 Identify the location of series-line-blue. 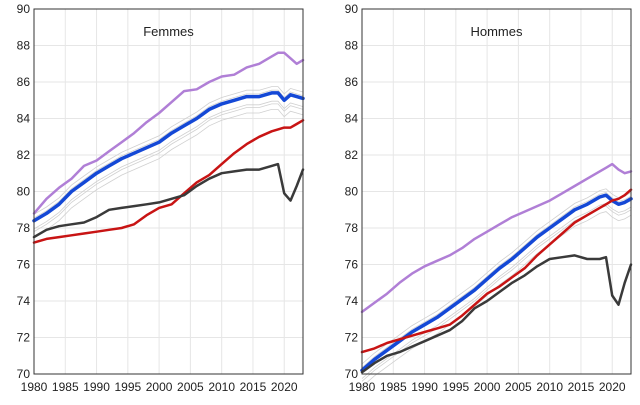
(168, 157).